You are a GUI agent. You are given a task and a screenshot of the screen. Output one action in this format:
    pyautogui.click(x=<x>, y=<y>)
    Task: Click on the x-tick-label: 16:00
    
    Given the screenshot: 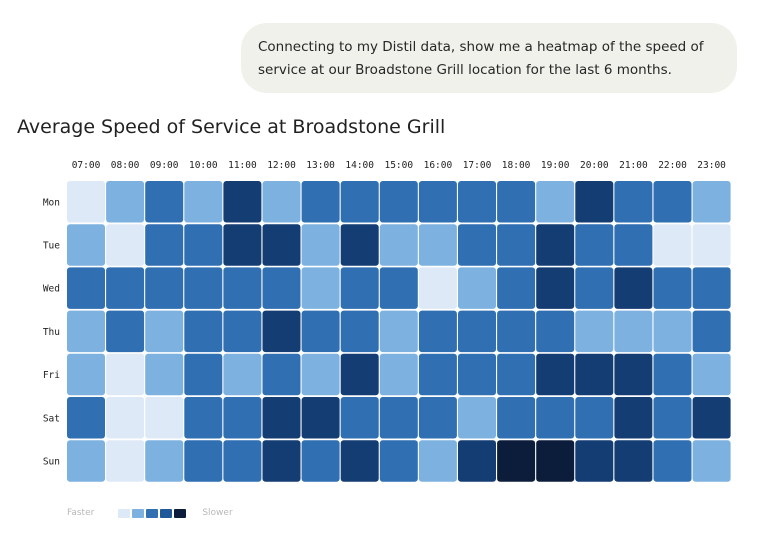 What is the action you would take?
    pyautogui.click(x=438, y=165)
    